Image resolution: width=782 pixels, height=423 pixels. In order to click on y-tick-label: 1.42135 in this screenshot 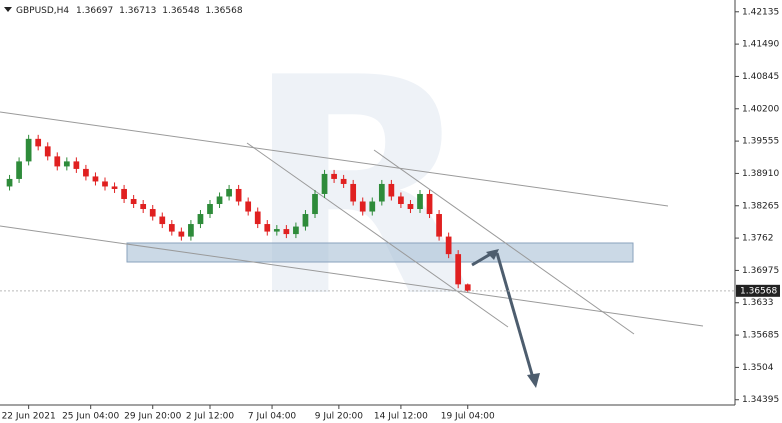, I will do `click(760, 12)`.